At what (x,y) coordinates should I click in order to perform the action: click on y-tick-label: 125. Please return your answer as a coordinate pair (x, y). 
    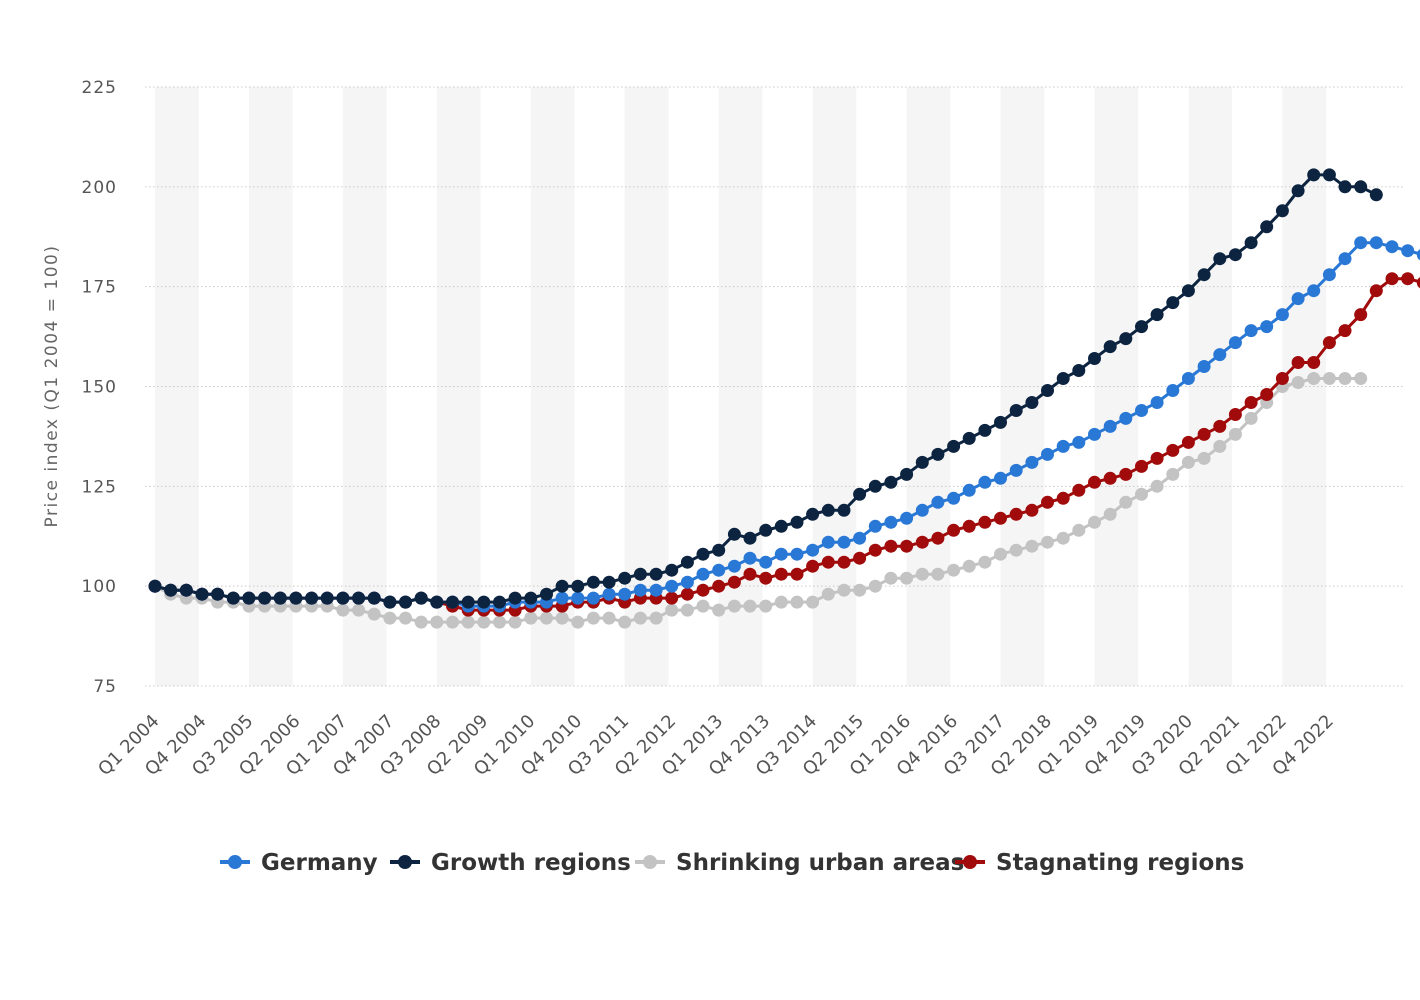
    Looking at the image, I should click on (99, 487).